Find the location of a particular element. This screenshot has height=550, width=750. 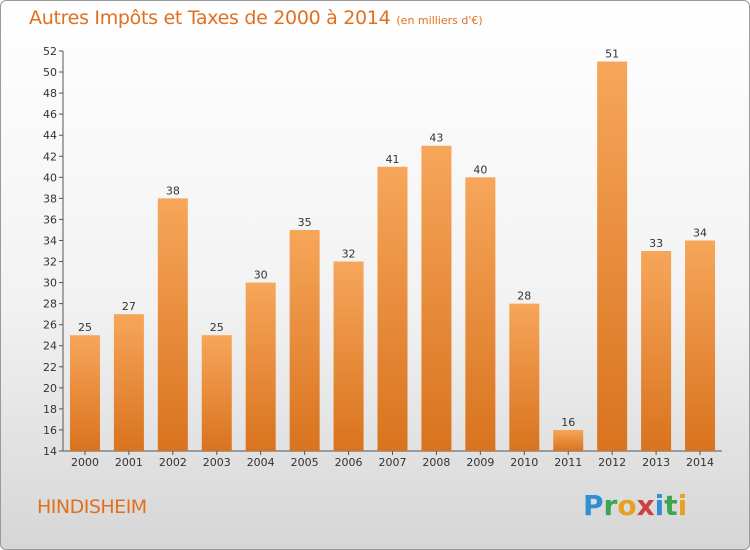

data-label: 41 is located at coordinates (393, 159).